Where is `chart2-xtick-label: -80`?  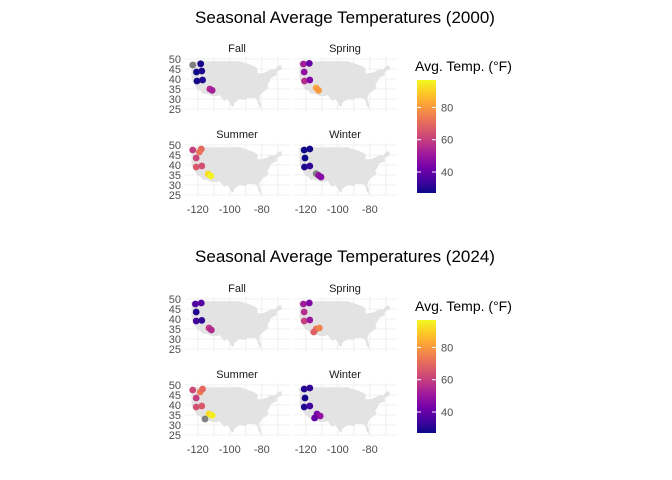 chart2-xtick-label: -80 is located at coordinates (262, 450).